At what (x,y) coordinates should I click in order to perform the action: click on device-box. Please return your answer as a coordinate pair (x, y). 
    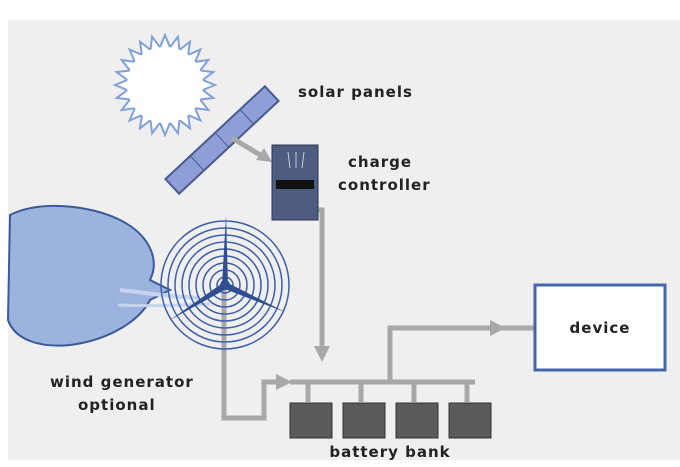
    Looking at the image, I should click on (600, 327).